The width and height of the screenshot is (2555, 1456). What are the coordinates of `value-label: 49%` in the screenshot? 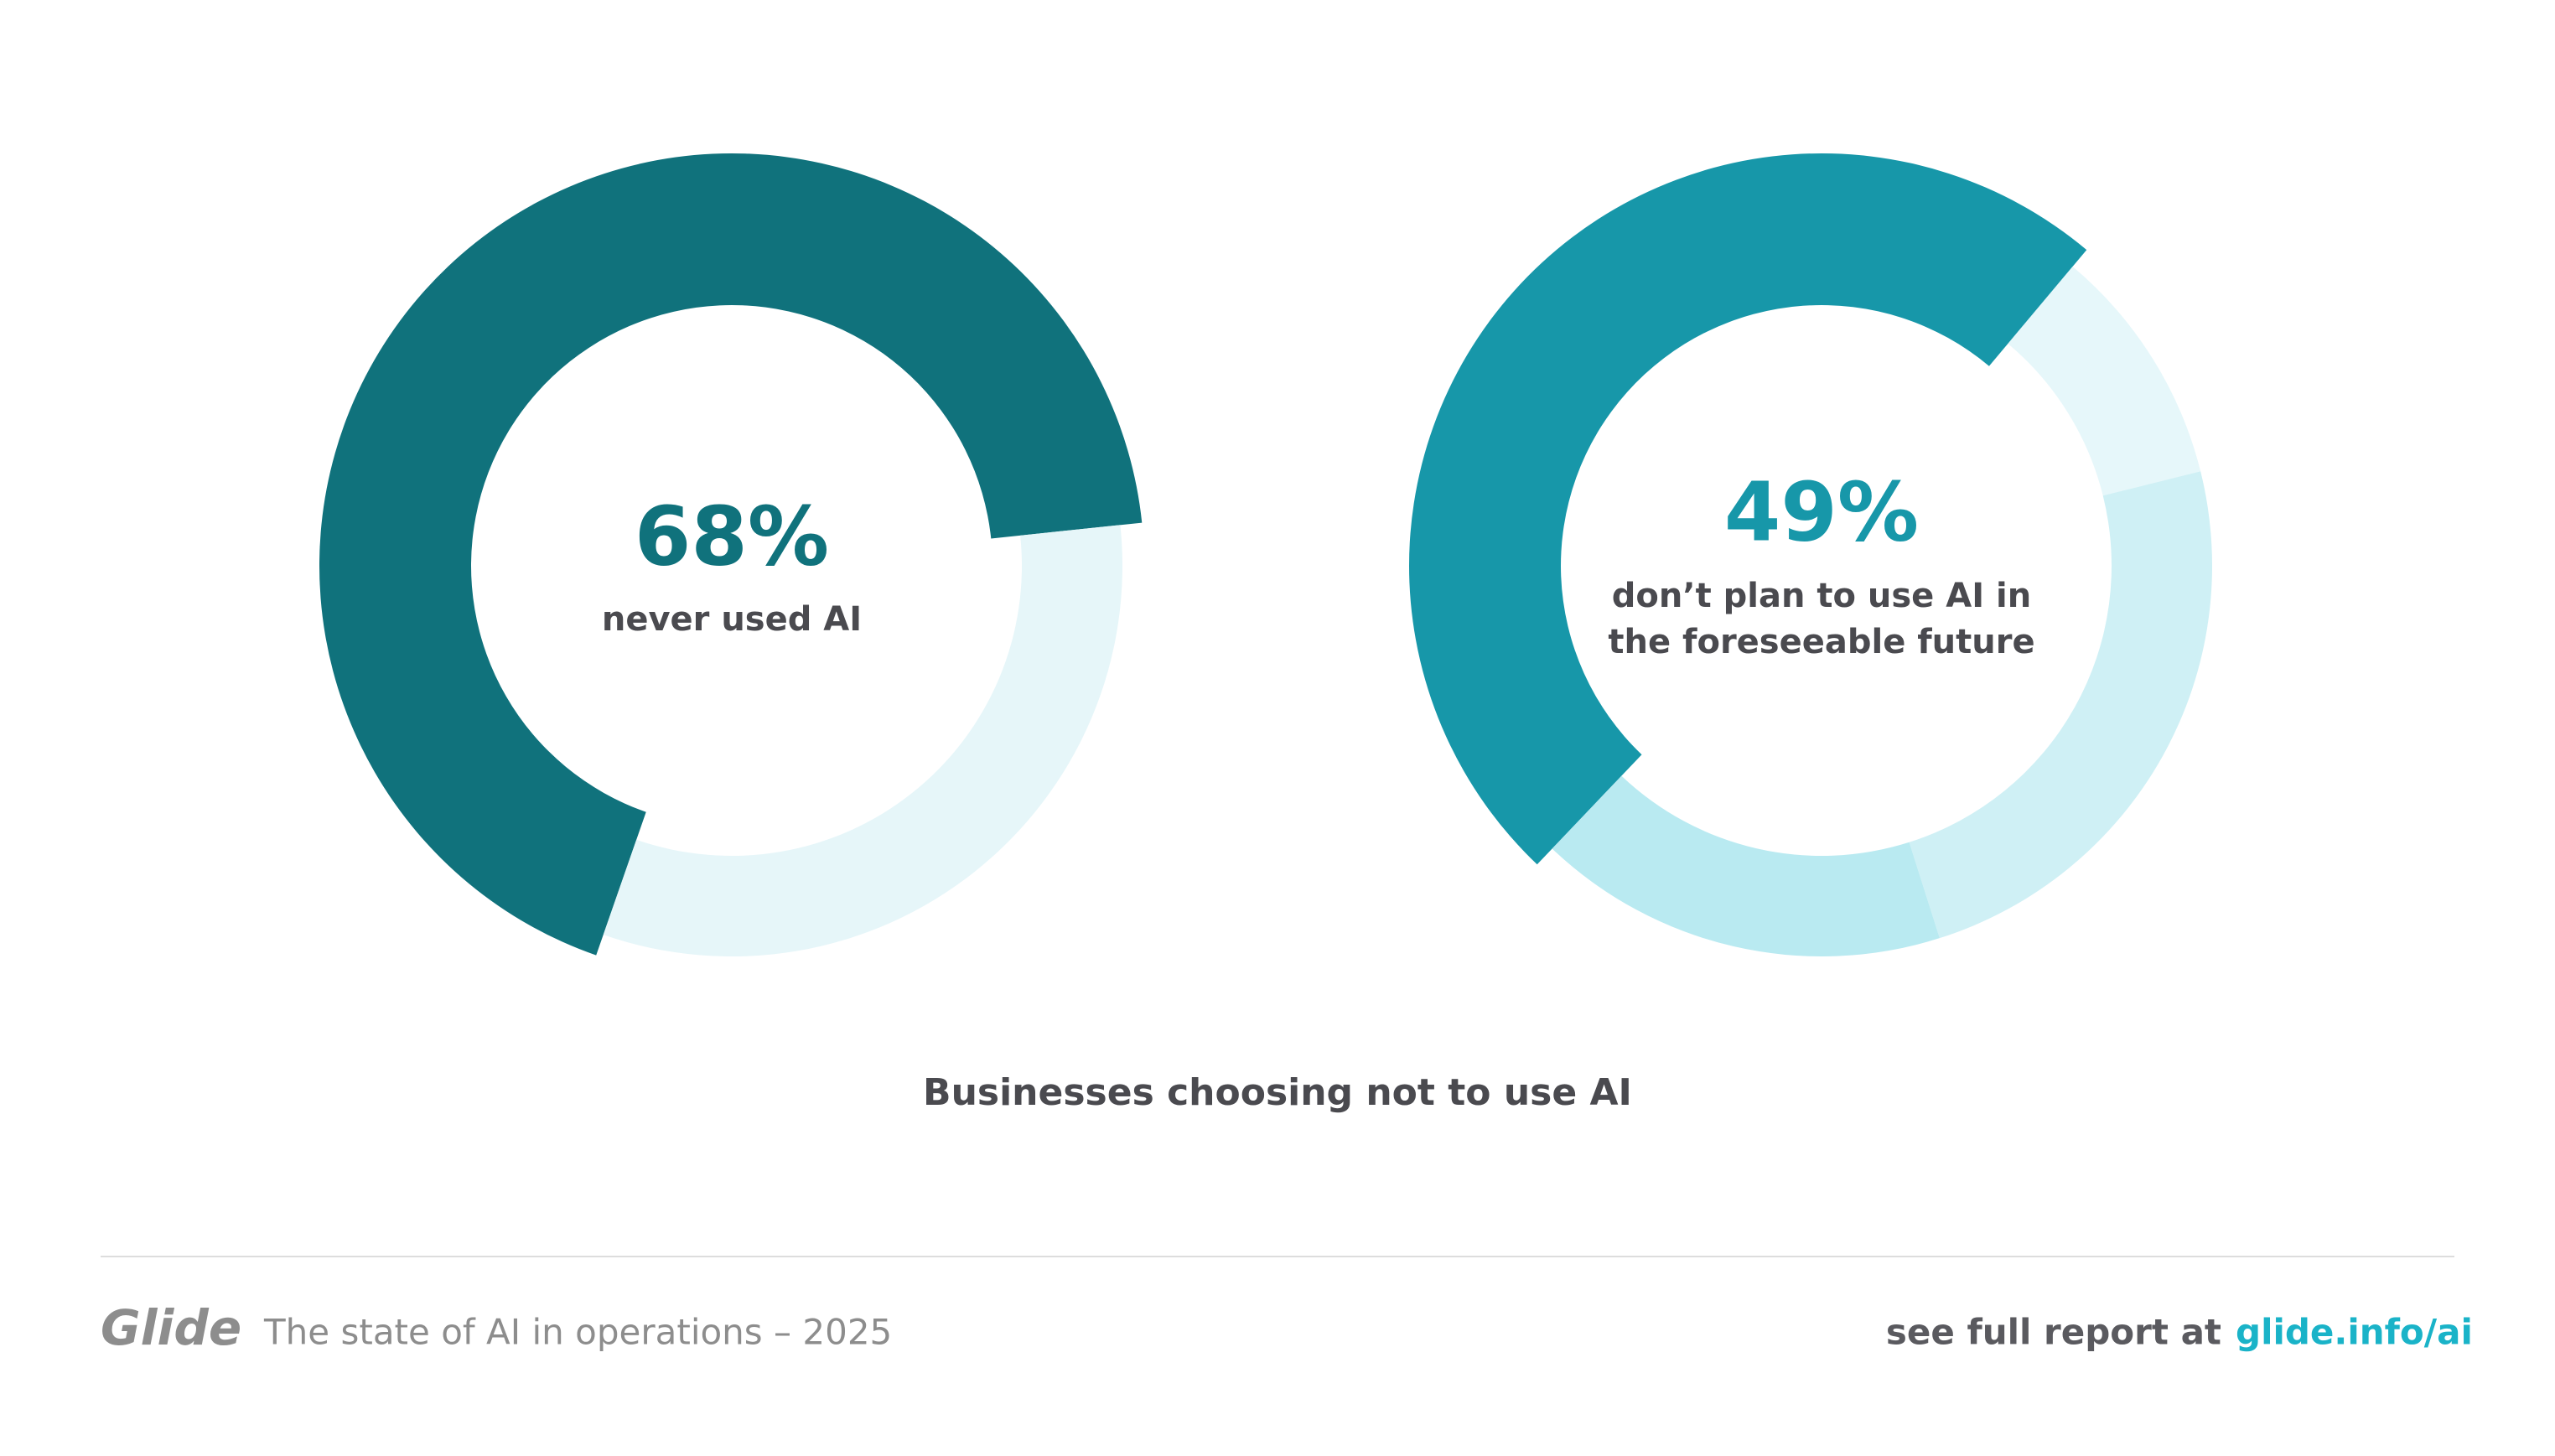 It's located at (1821, 512).